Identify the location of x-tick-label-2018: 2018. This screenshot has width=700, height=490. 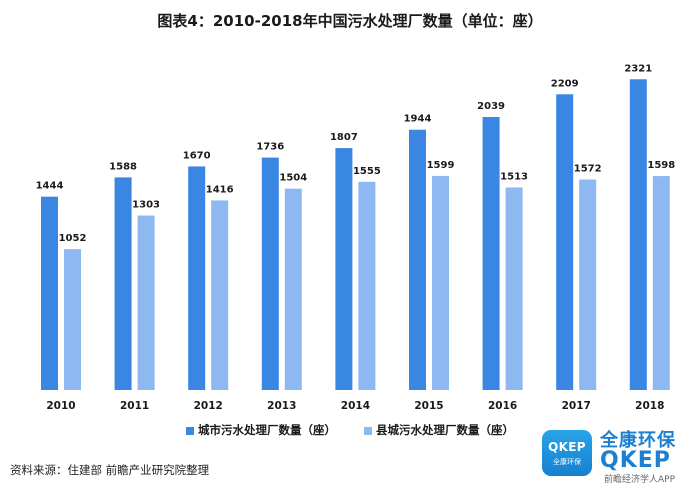
(649, 406).